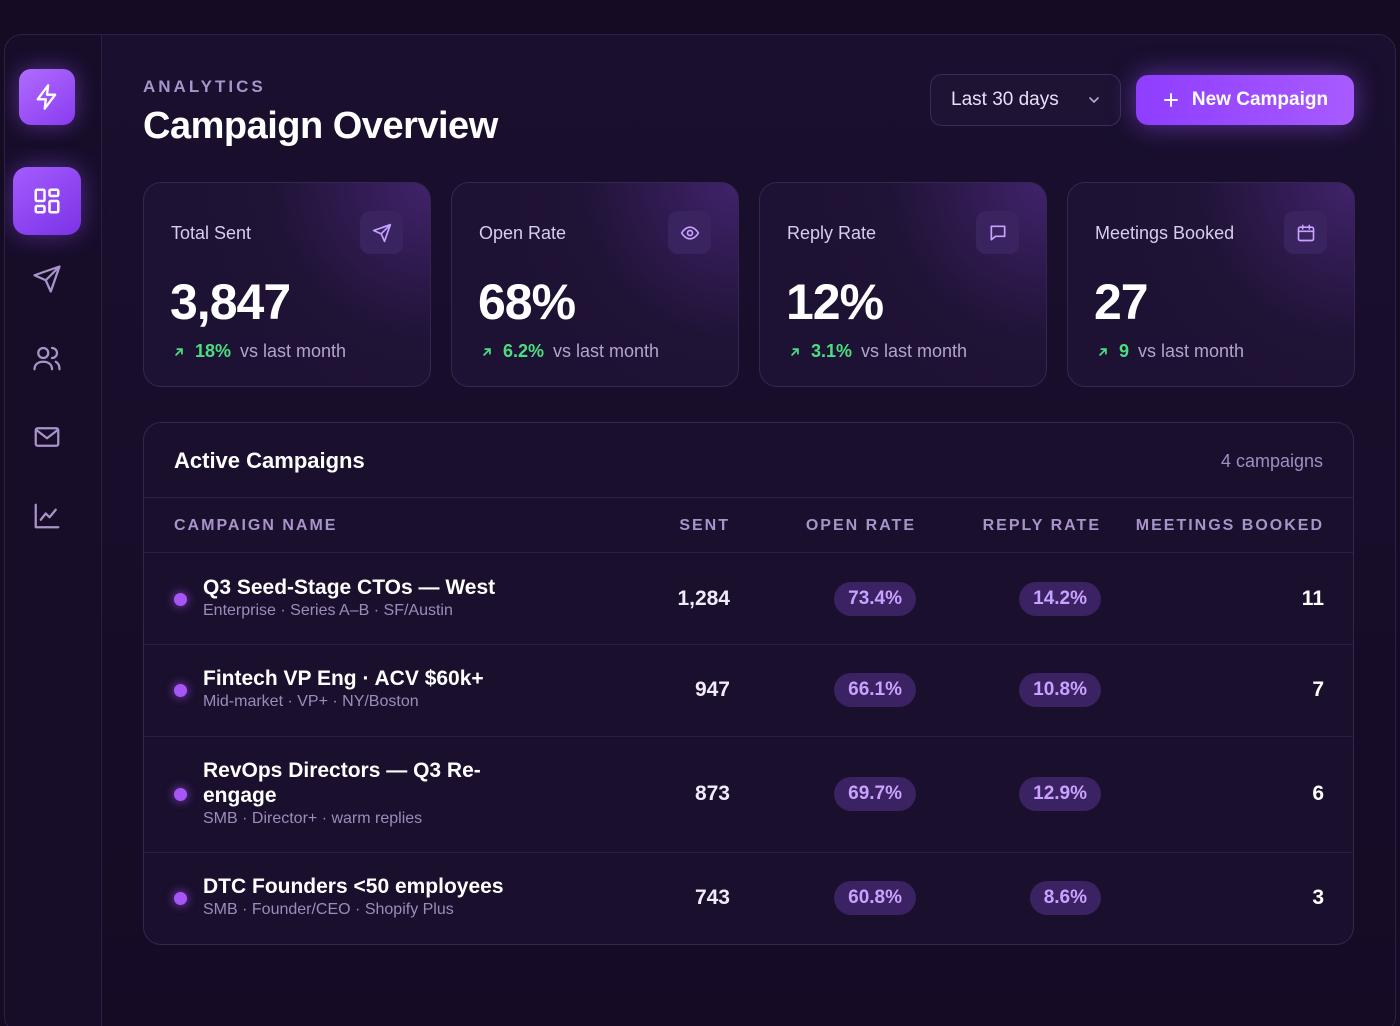 Image resolution: width=1400 pixels, height=1026 pixels. I want to click on stat-label: Reply Rate, so click(832, 233).